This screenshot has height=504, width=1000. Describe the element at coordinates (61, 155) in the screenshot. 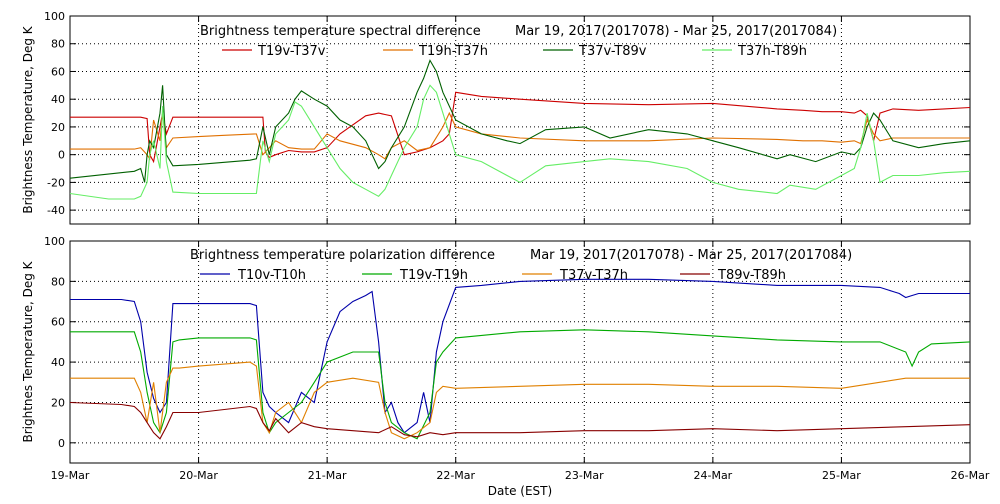

I see `top-y-tick-label: 0` at that location.